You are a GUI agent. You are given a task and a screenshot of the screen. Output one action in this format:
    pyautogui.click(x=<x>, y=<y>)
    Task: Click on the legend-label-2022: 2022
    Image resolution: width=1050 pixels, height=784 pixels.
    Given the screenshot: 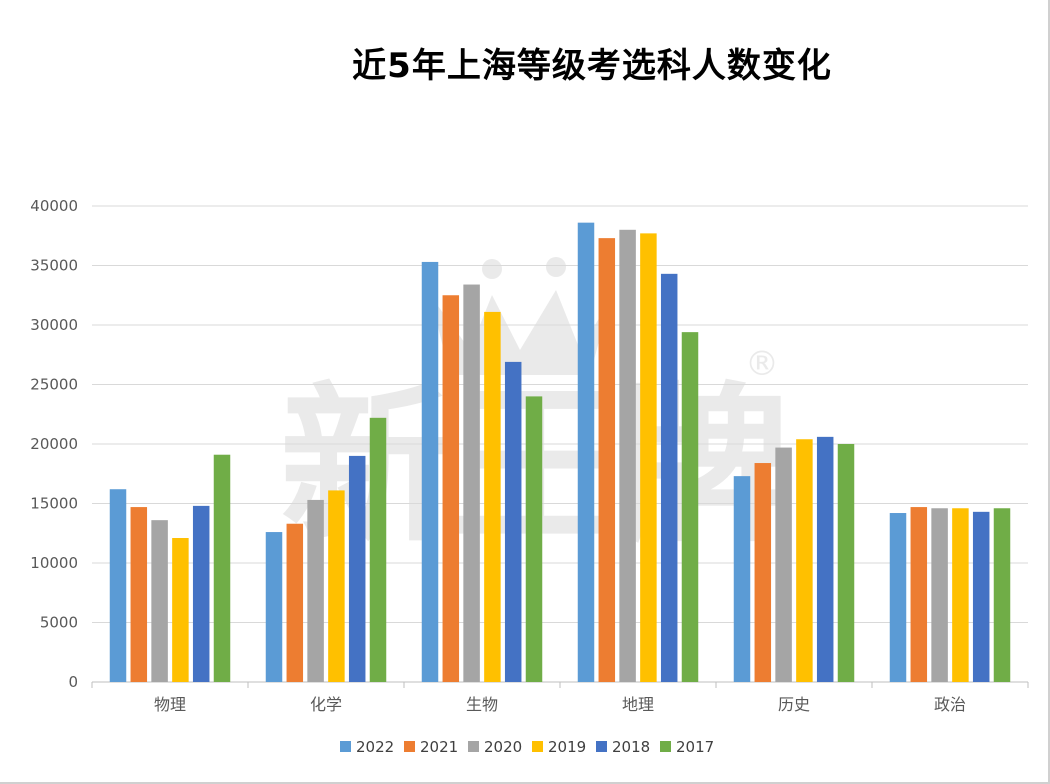 What is the action you would take?
    pyautogui.click(x=375, y=747)
    